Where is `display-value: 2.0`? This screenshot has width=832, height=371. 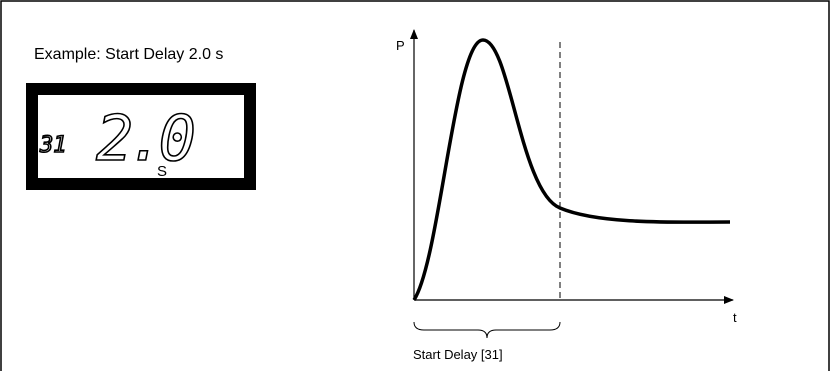 display-value: 2.0 is located at coordinates (145, 138).